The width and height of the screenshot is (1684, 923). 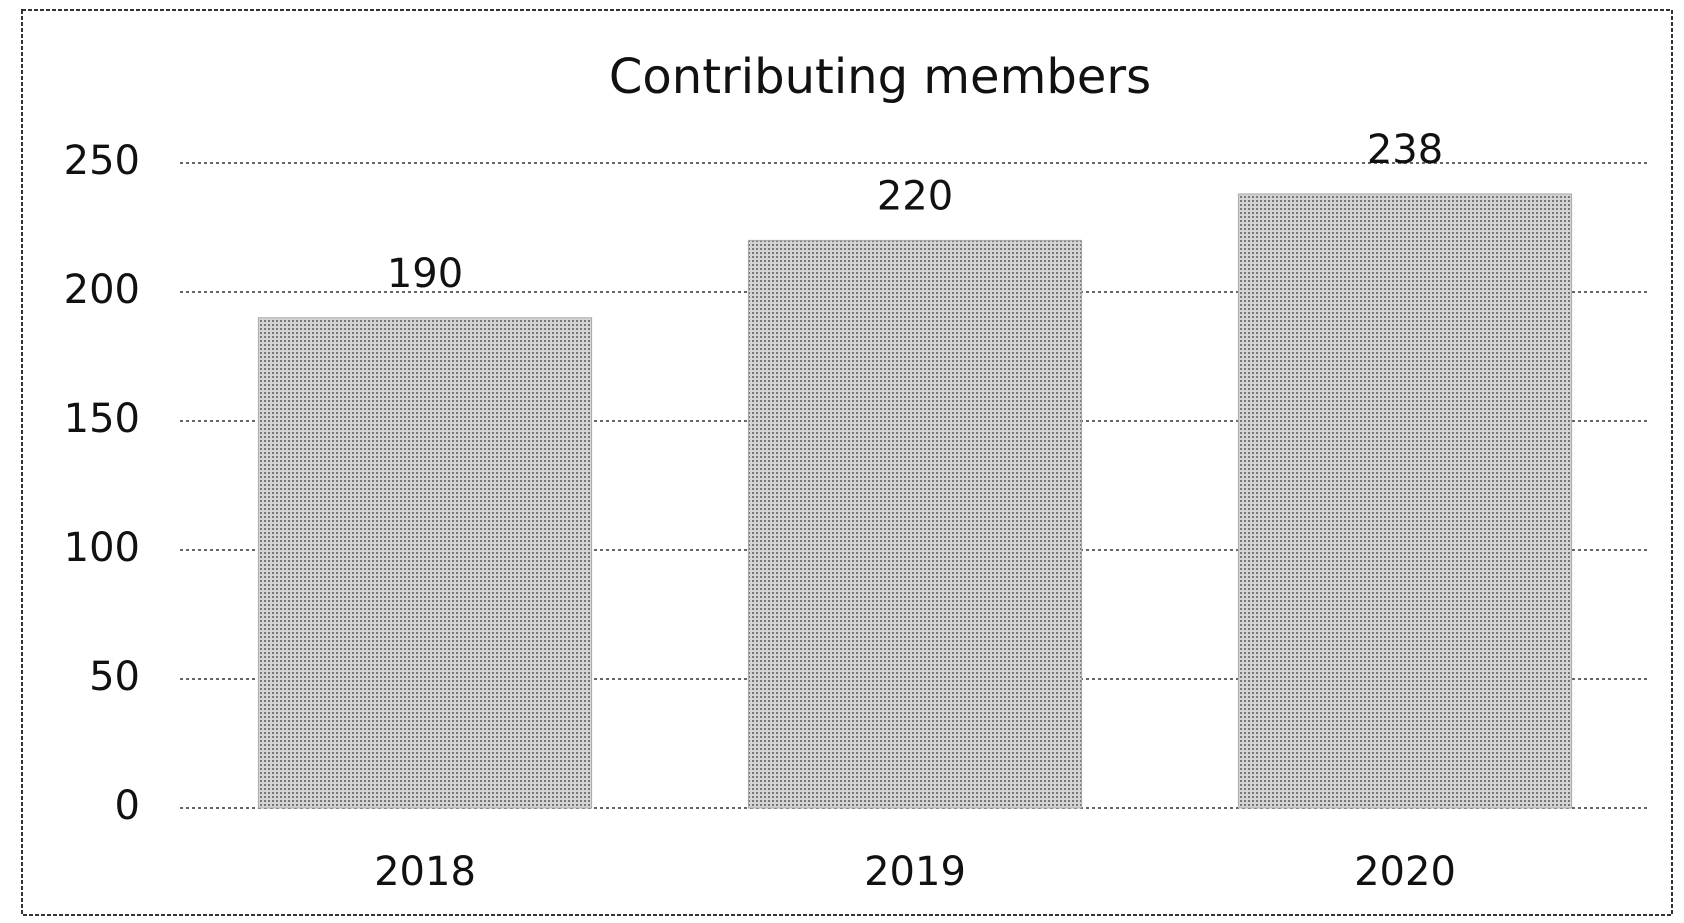 What do you see at coordinates (102, 290) in the screenshot?
I see `y-tick-label: 200` at bounding box center [102, 290].